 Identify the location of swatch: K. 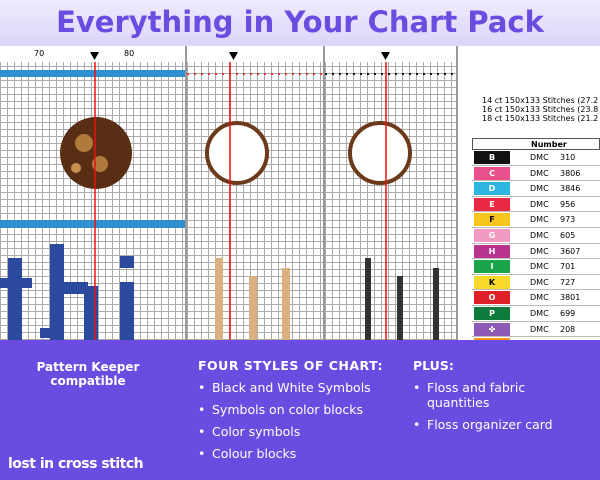
(492, 282).